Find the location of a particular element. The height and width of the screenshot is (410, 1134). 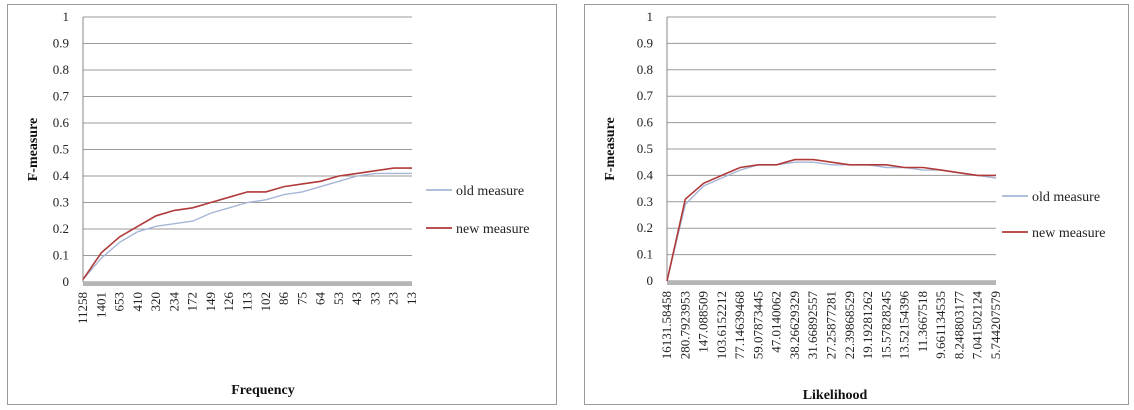

x-tick-label: 11258 is located at coordinates (82, 308).